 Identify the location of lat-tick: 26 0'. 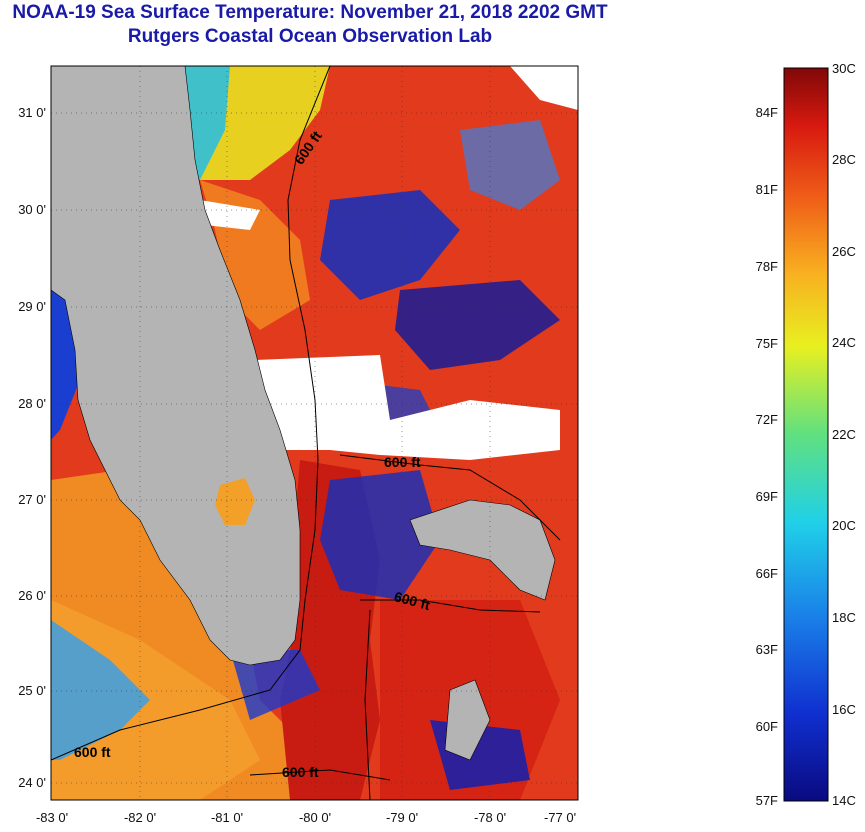
(32, 595).